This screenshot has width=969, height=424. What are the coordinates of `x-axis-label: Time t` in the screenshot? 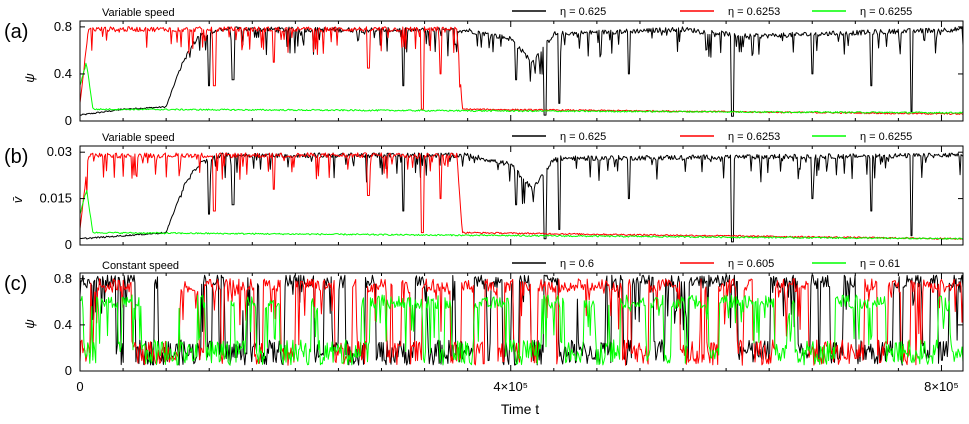 It's located at (520, 409).